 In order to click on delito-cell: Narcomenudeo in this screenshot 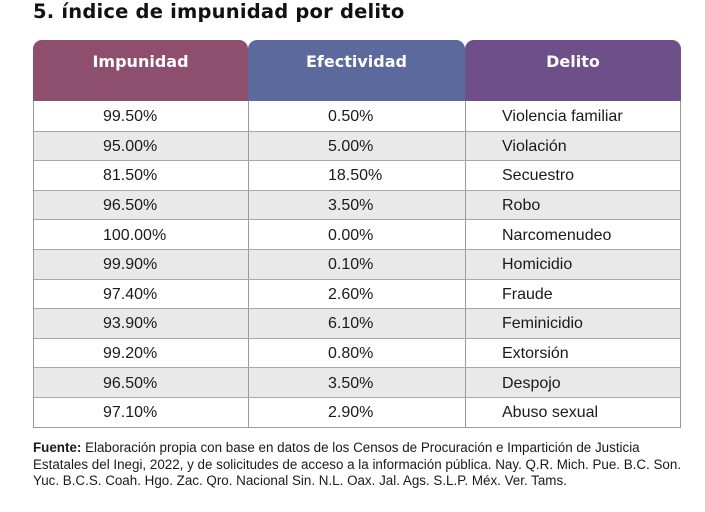, I will do `click(572, 234)`.